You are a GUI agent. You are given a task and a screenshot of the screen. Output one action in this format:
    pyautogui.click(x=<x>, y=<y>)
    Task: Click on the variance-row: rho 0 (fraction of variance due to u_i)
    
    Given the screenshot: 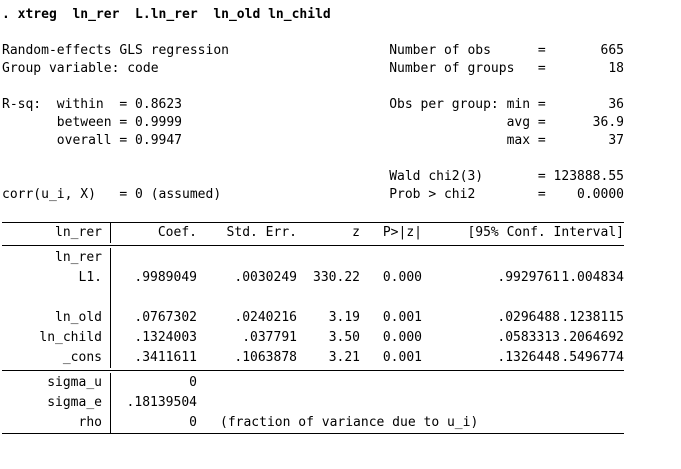 What is the action you would take?
    pyautogui.click(x=313, y=423)
    